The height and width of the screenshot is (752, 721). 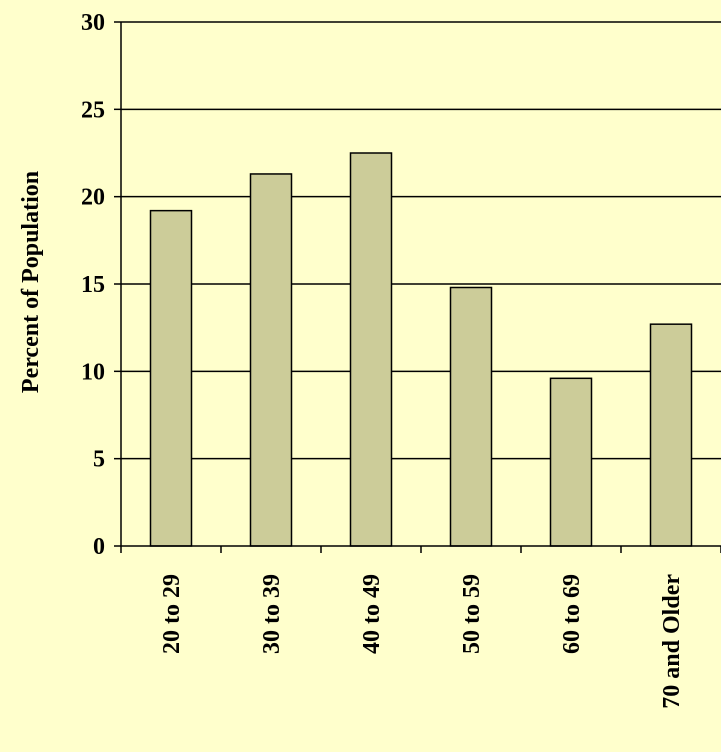 What do you see at coordinates (93, 110) in the screenshot?
I see `y-tick-label: 25` at bounding box center [93, 110].